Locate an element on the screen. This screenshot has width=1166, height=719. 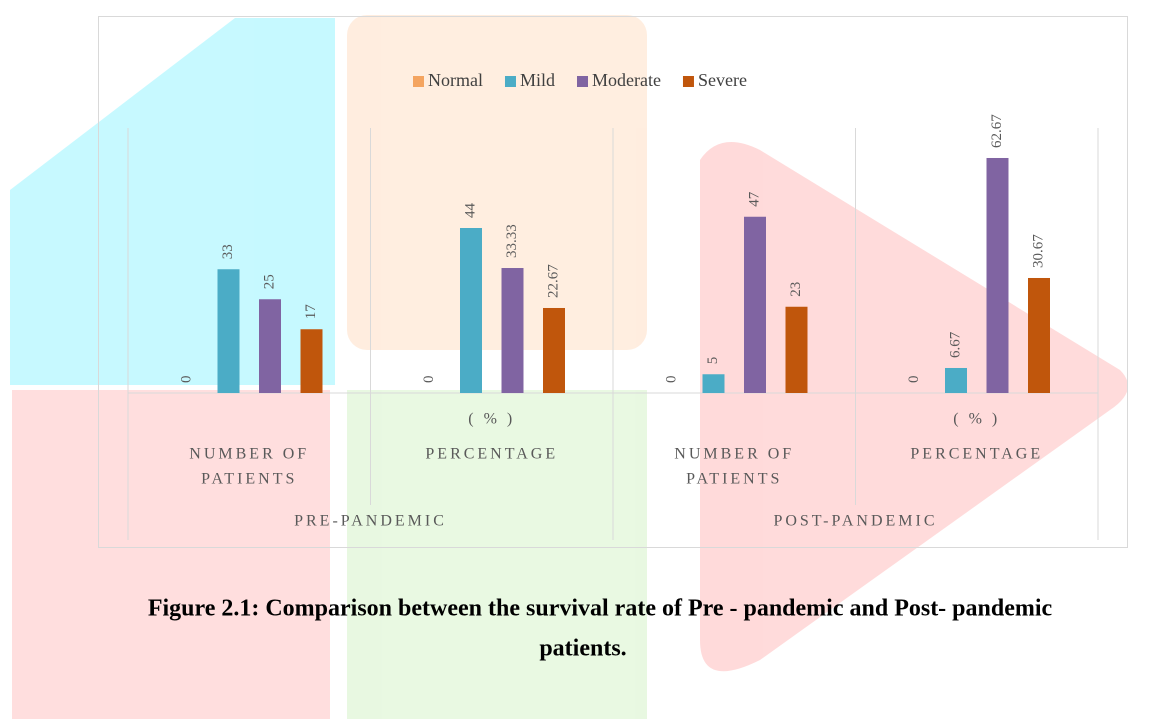
legend-label: Mild is located at coordinates (537, 80).